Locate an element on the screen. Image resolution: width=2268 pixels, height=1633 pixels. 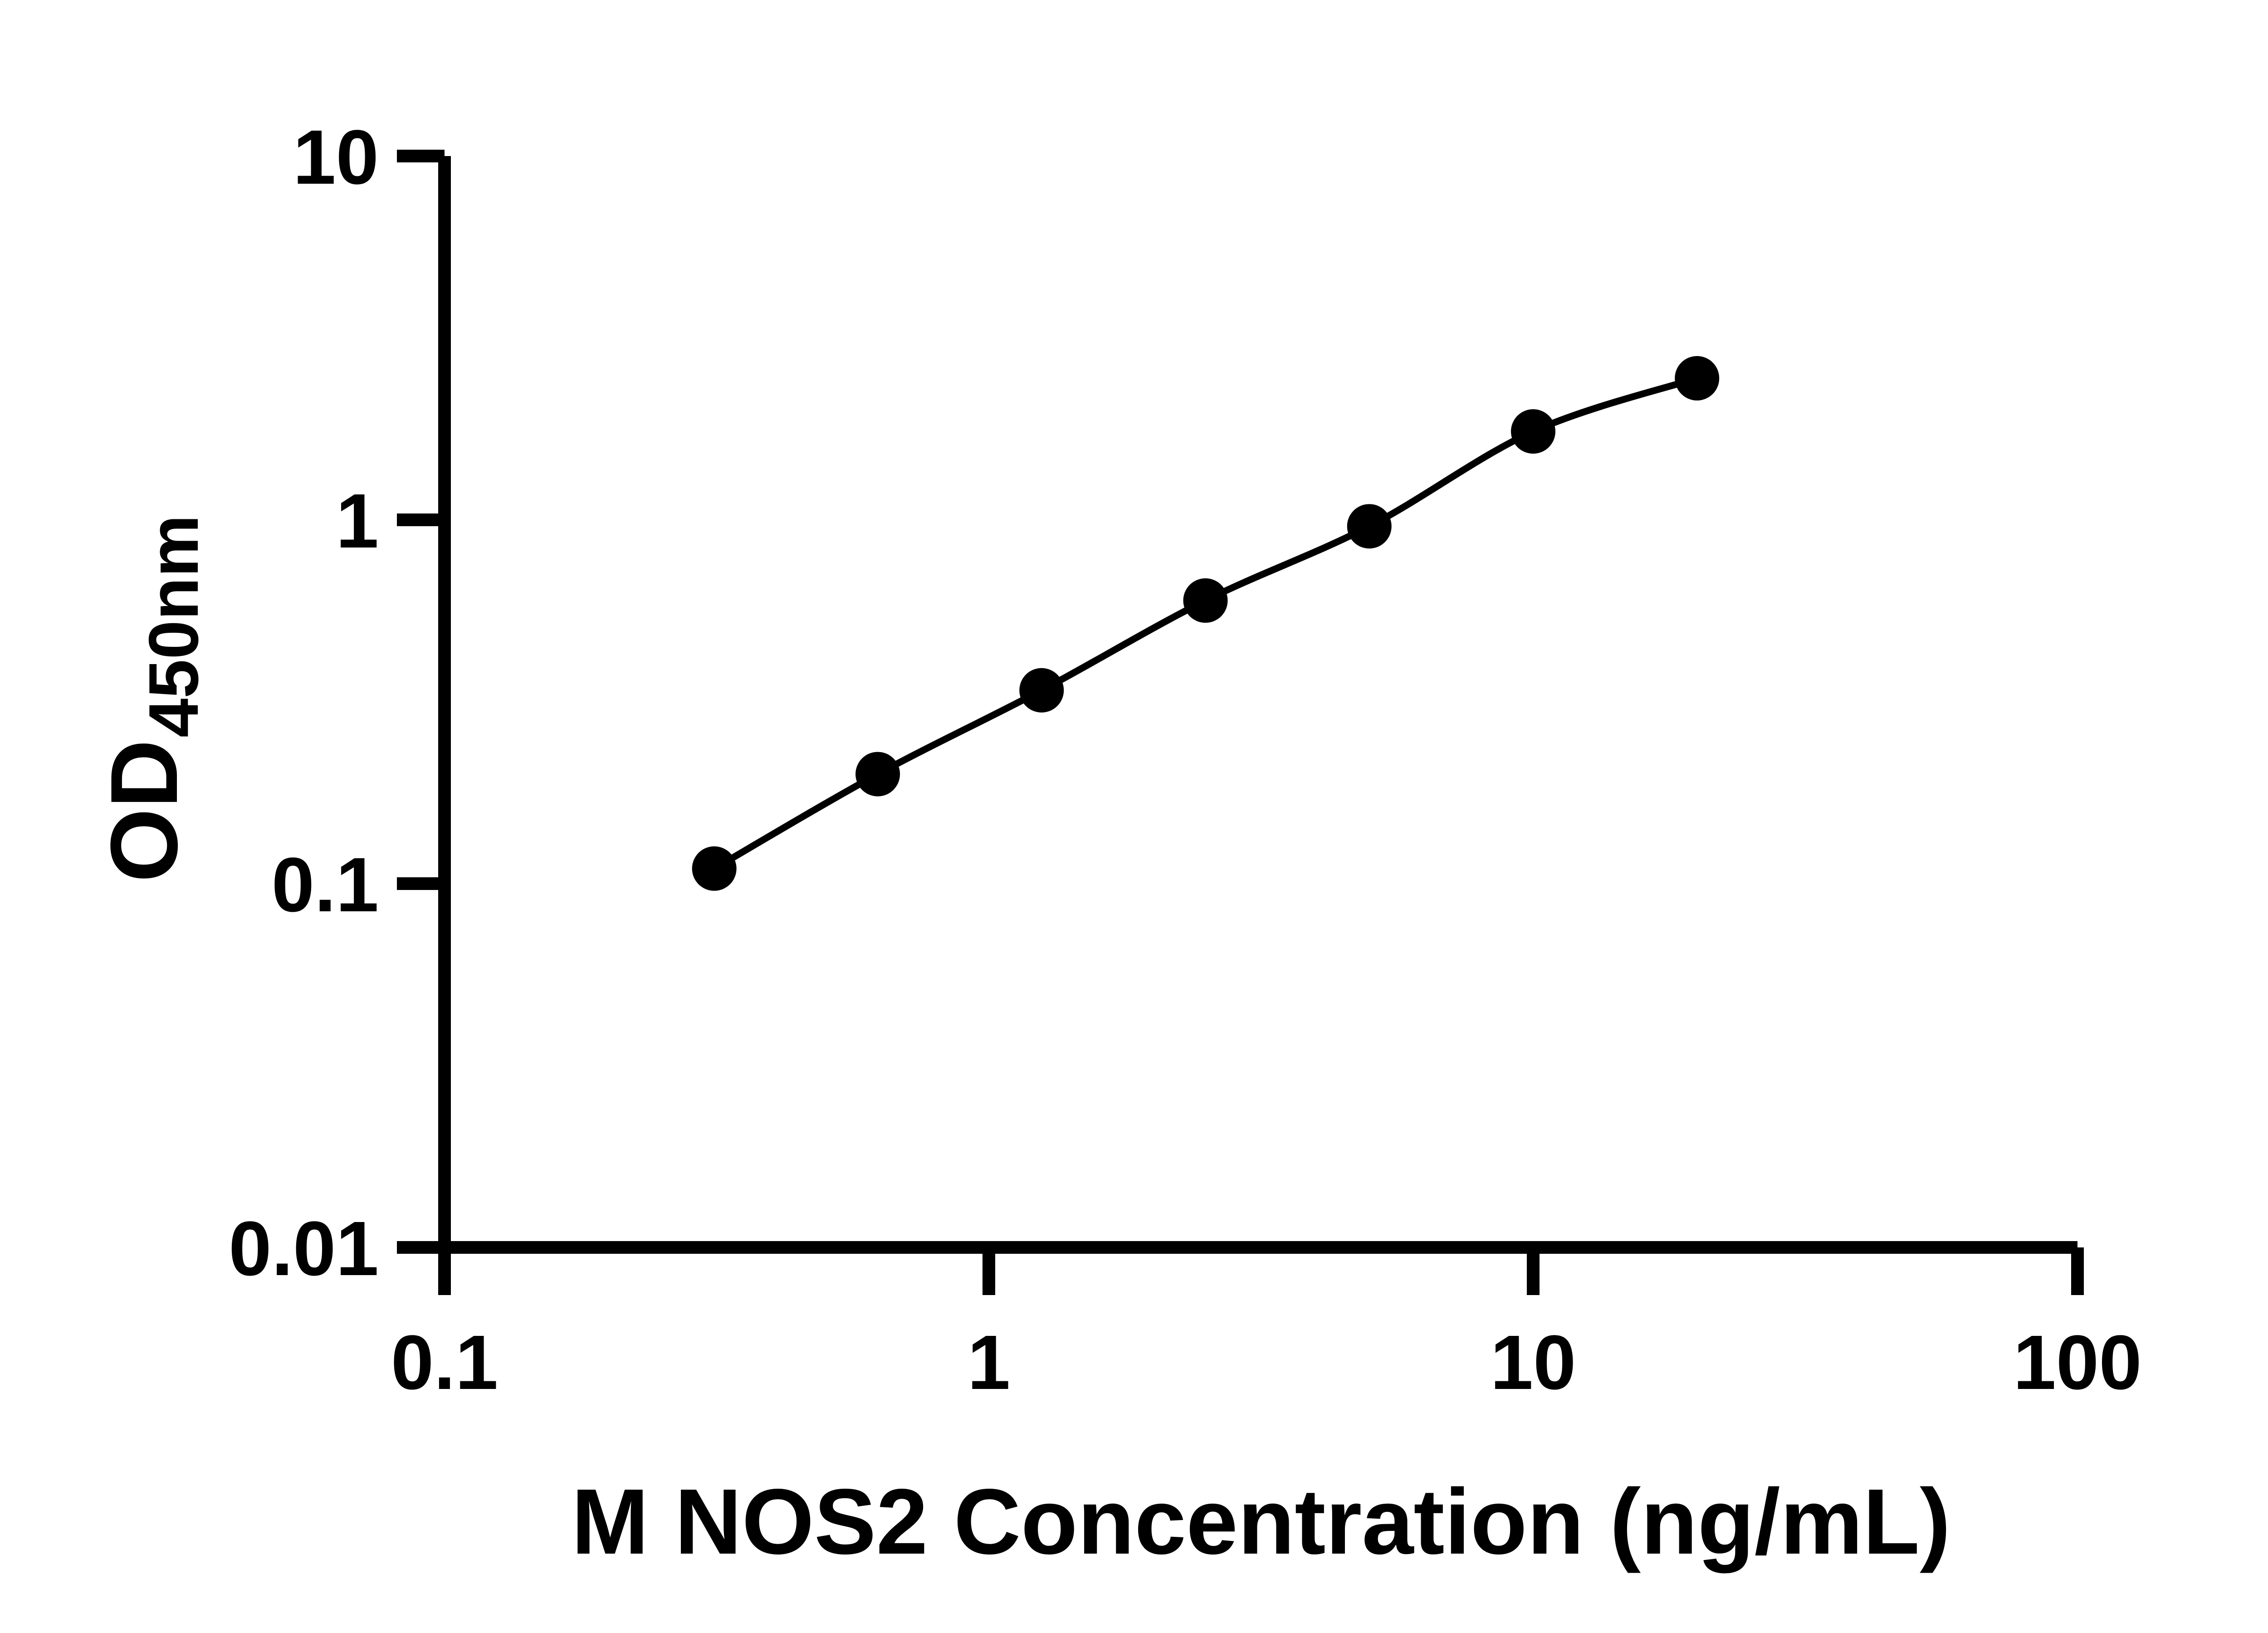
x-tick-label: 1 is located at coordinates (990, 1363).